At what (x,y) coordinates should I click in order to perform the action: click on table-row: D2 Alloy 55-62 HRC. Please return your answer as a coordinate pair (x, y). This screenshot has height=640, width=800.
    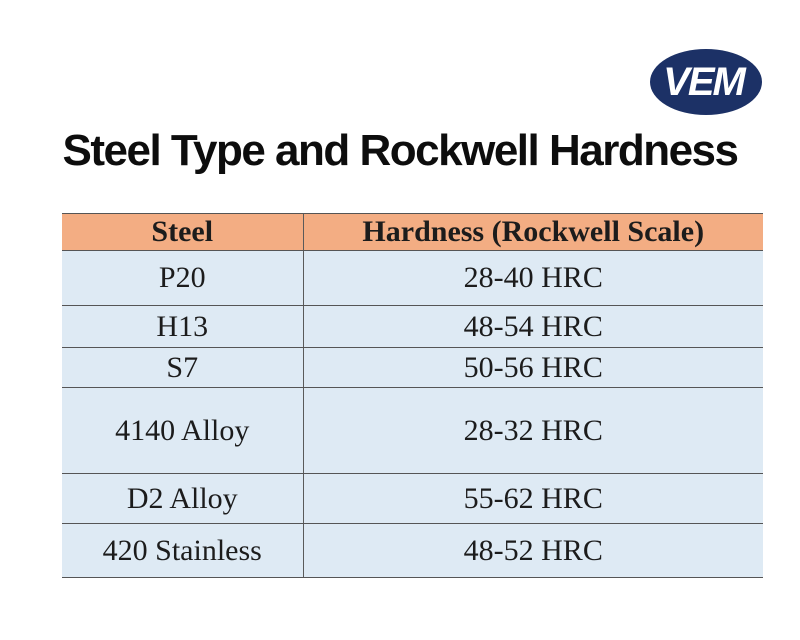
    Looking at the image, I should click on (412, 498).